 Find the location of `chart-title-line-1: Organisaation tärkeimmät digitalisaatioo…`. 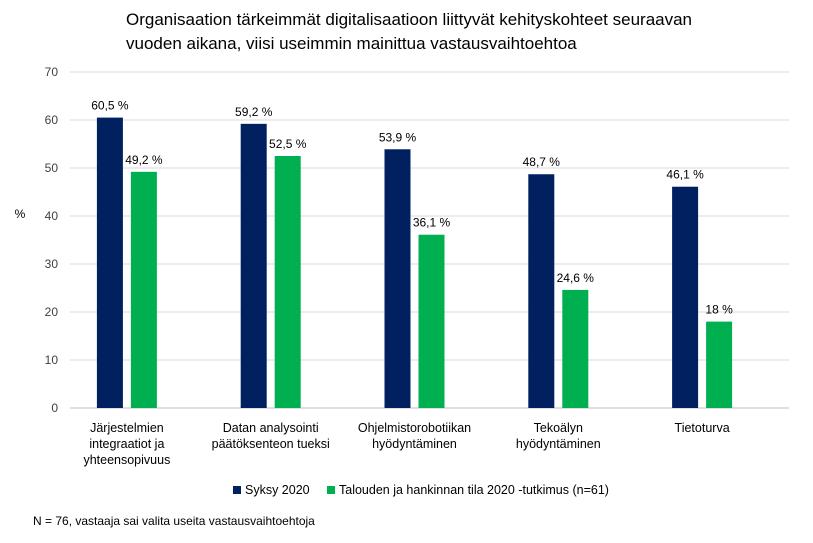

chart-title-line-1: Organisaation tärkeimmät digitalisaatioo… is located at coordinates (409, 19).